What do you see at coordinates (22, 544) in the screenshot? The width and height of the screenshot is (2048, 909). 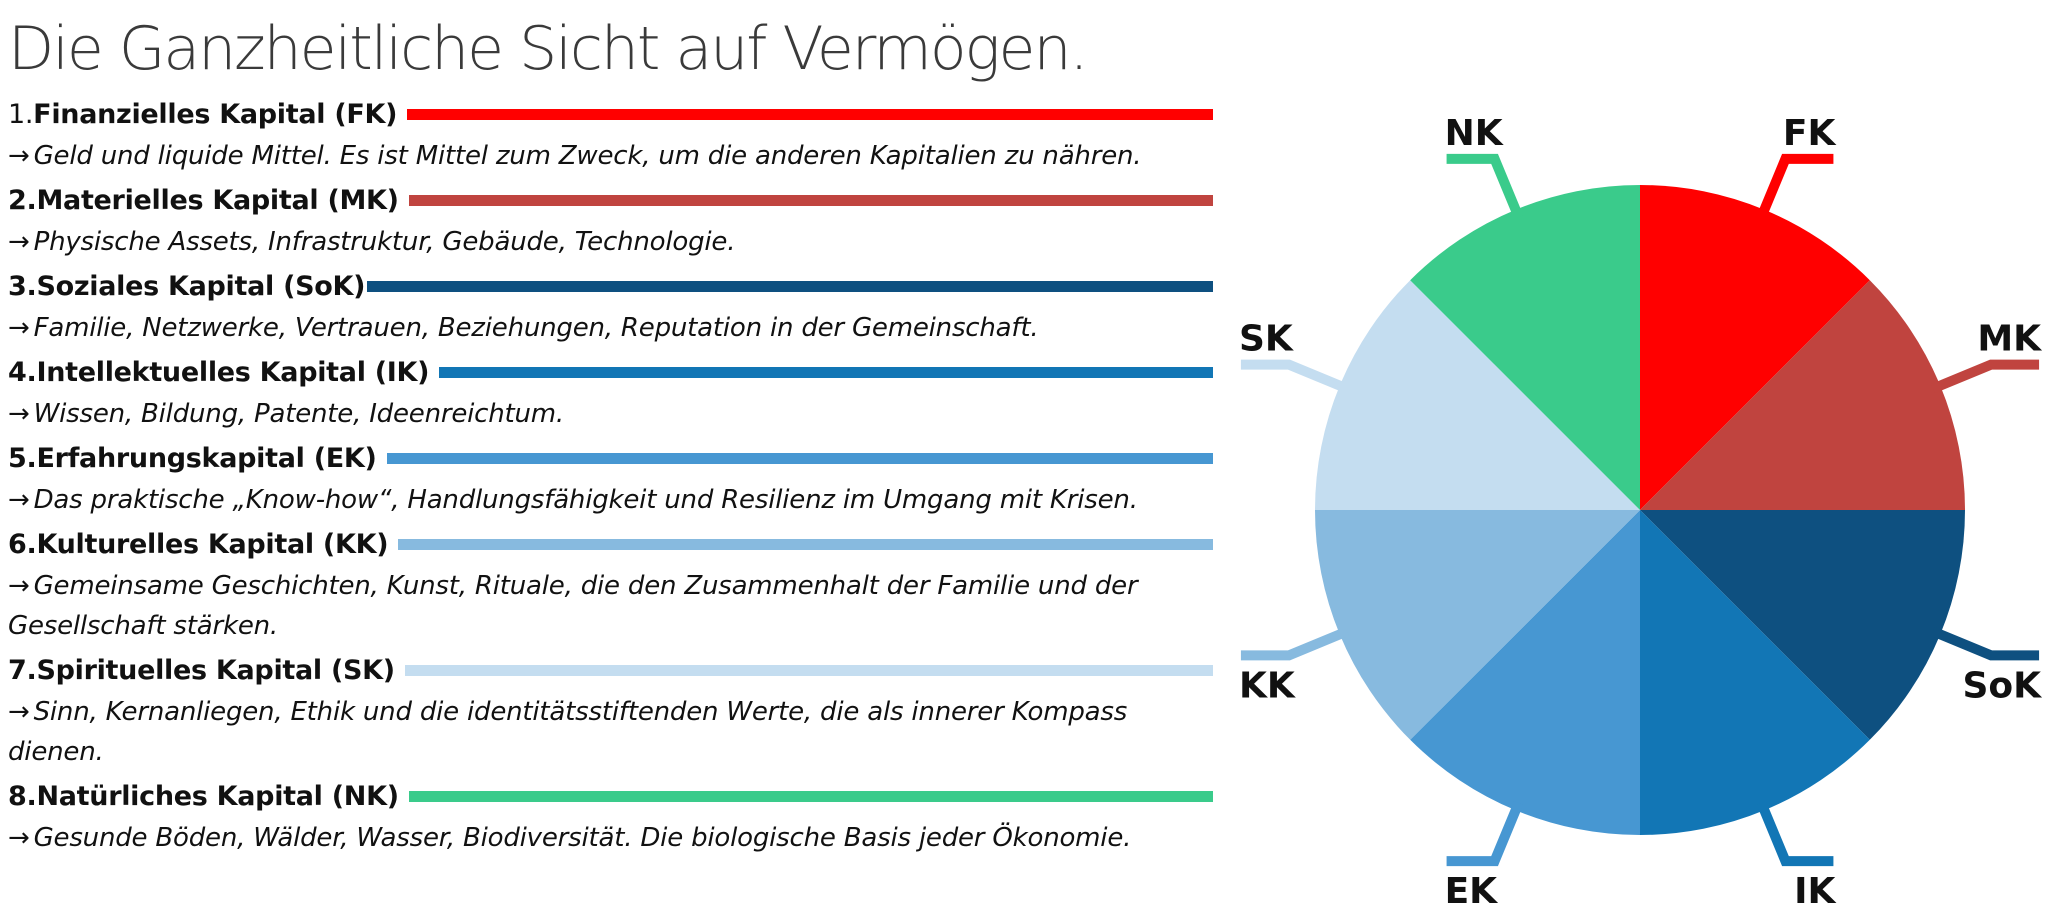 I see `item-number: 6.` at bounding box center [22, 544].